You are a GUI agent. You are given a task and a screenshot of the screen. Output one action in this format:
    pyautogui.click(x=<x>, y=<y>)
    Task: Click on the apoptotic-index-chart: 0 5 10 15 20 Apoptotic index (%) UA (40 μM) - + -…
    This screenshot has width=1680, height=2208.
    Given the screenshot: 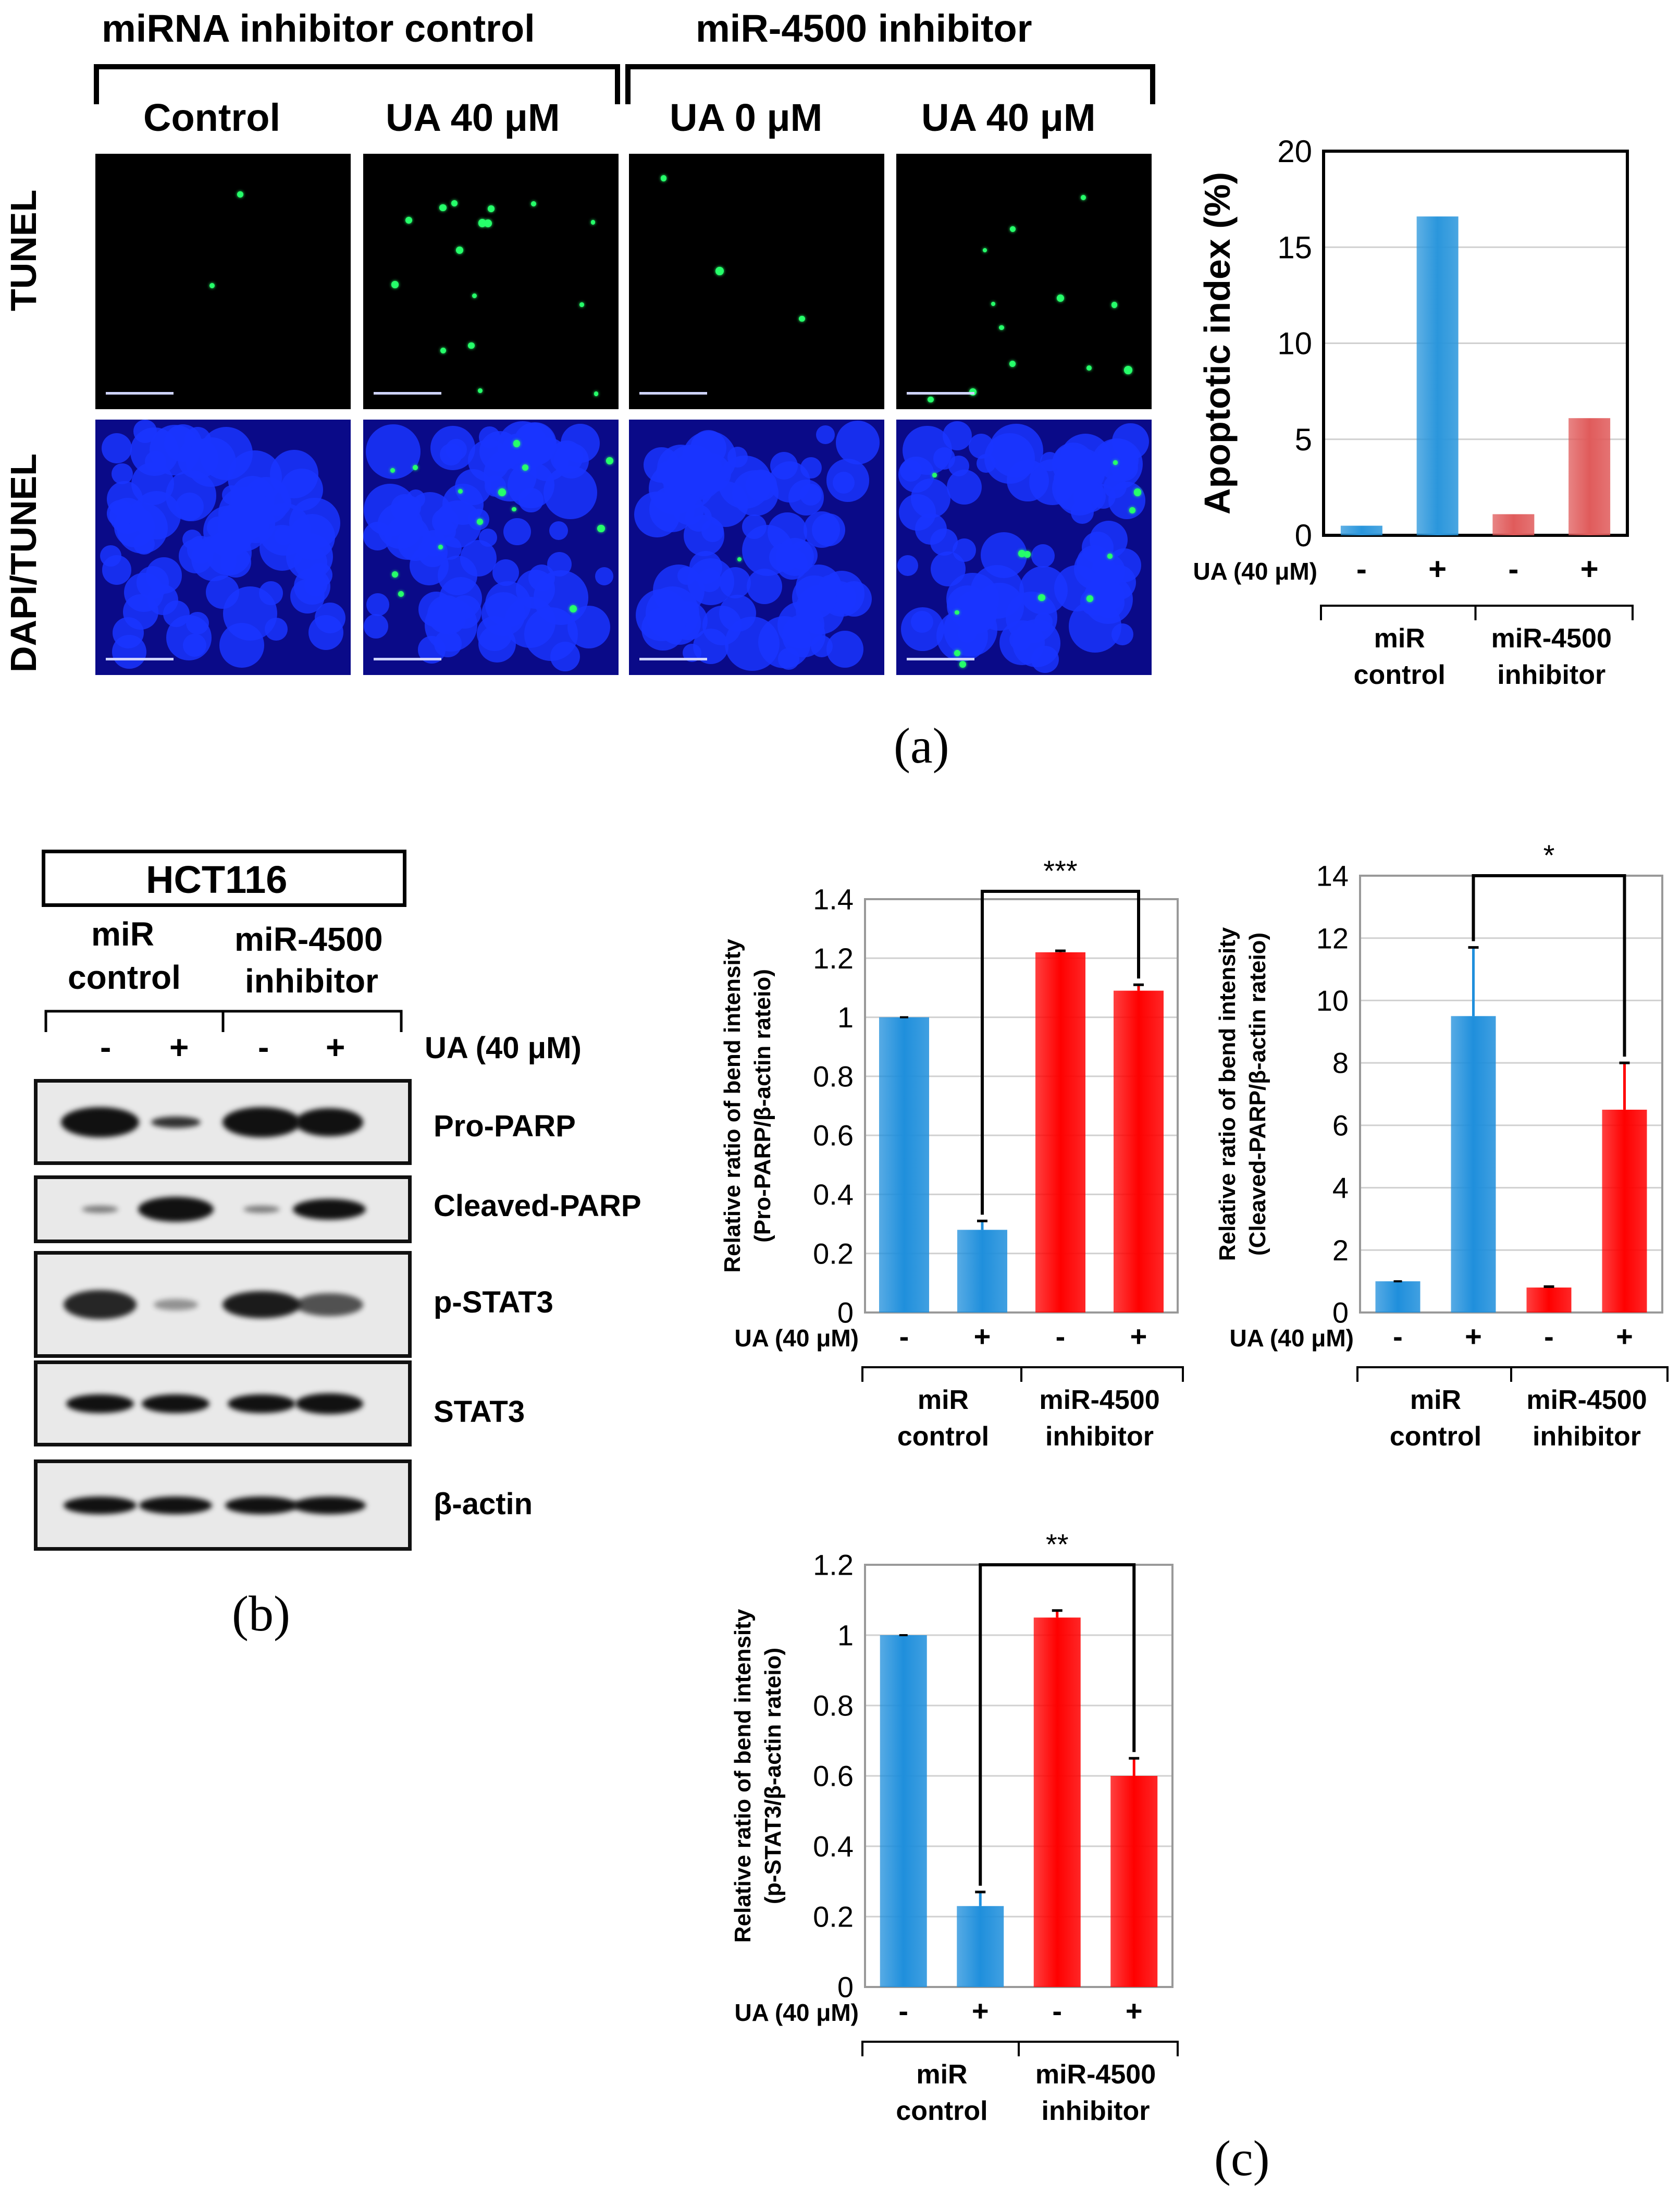 What is the action you would take?
    pyautogui.click(x=1414, y=412)
    